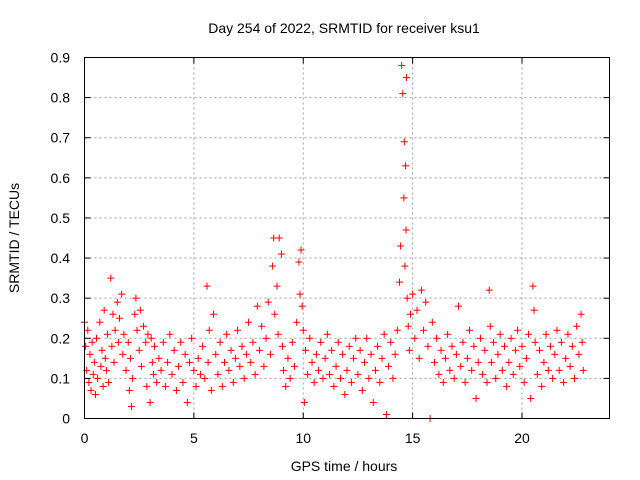 The height and width of the screenshot is (480, 640). Describe the element at coordinates (85, 438) in the screenshot. I see `x-tick-label: 0` at that location.